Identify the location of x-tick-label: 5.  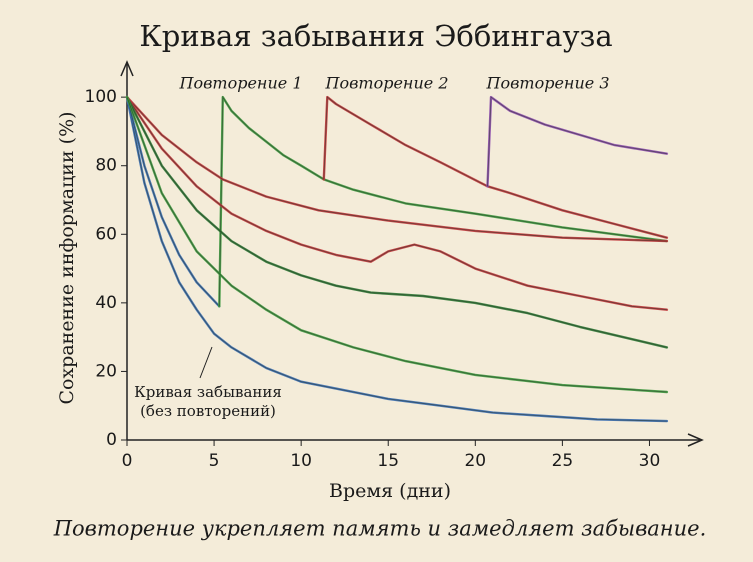
(214, 461).